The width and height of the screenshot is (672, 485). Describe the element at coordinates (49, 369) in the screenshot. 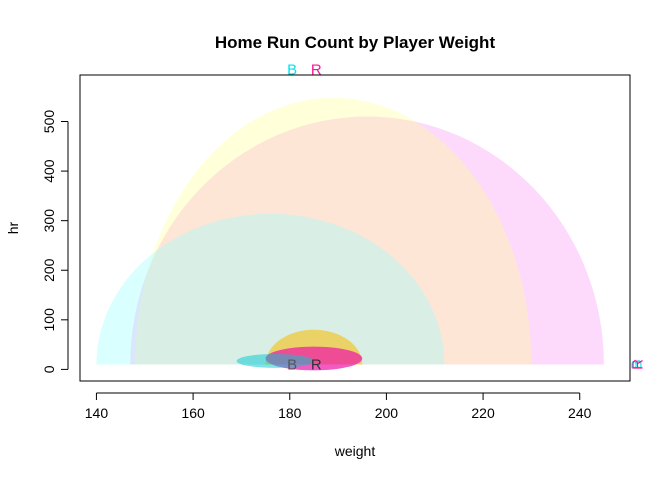

I see `y-tick-label: 0` at that location.